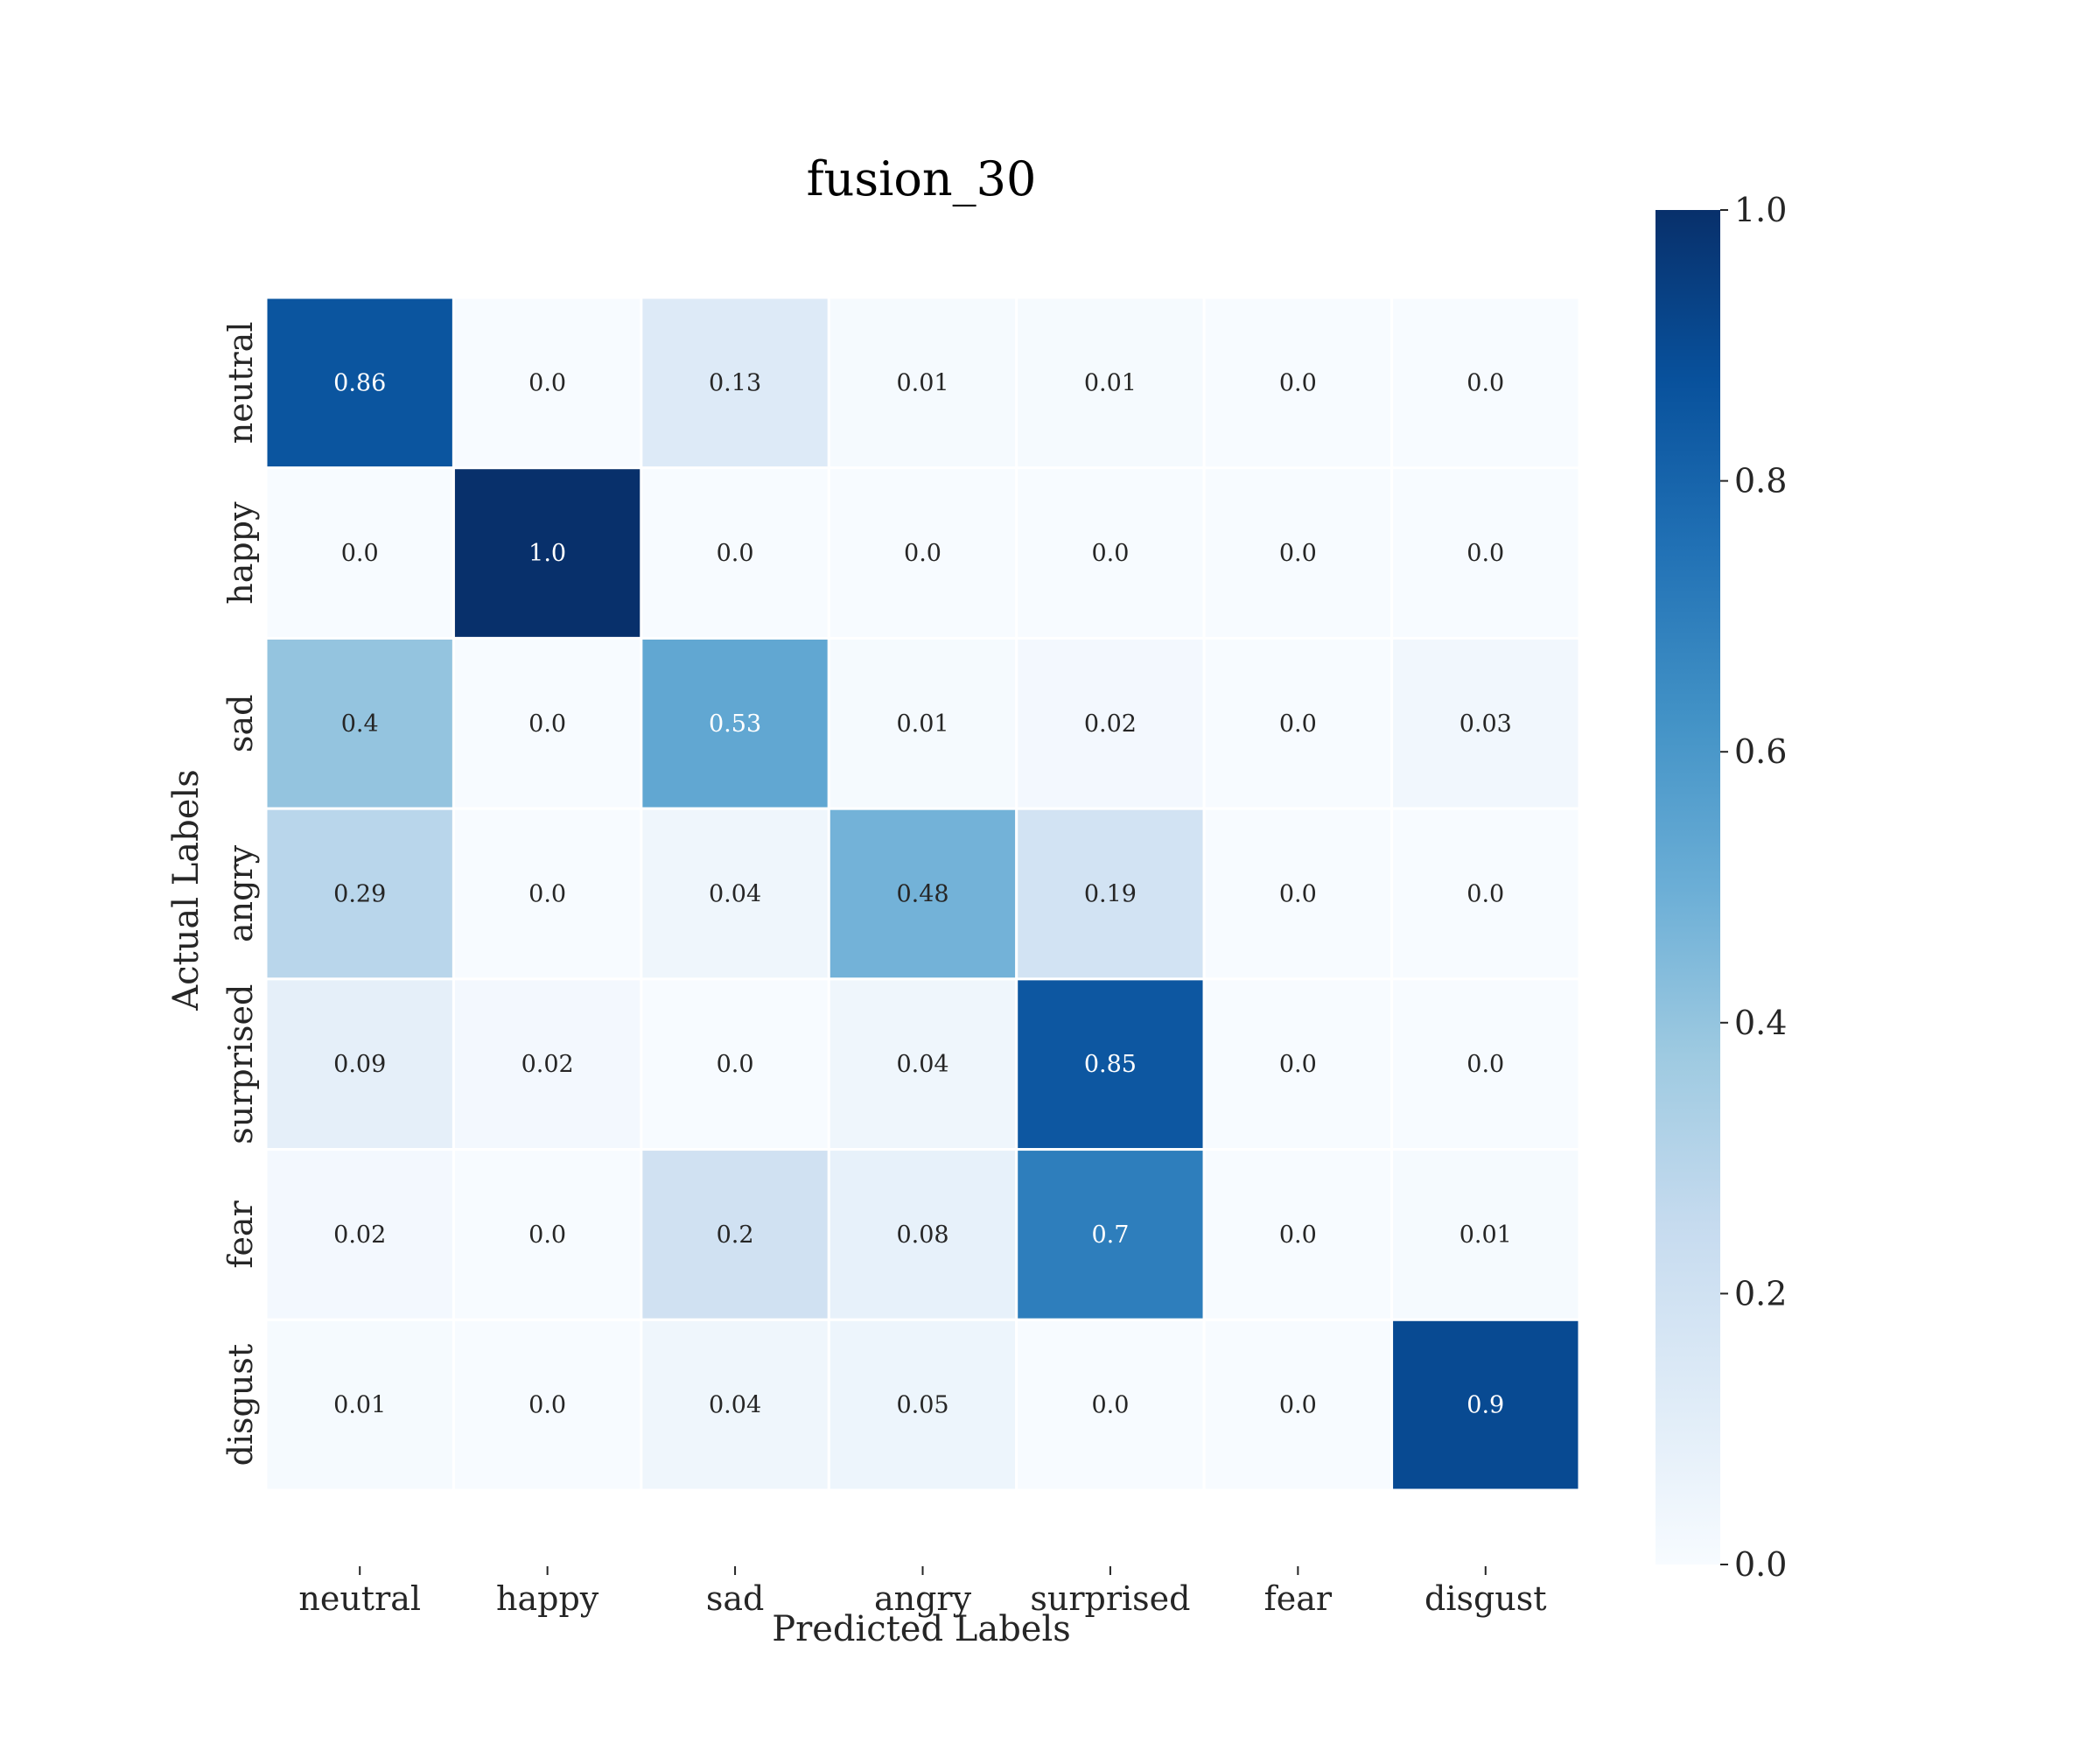  What do you see at coordinates (1760, 751) in the screenshot?
I see `colorbar-tick-label-3: 0.6` at bounding box center [1760, 751].